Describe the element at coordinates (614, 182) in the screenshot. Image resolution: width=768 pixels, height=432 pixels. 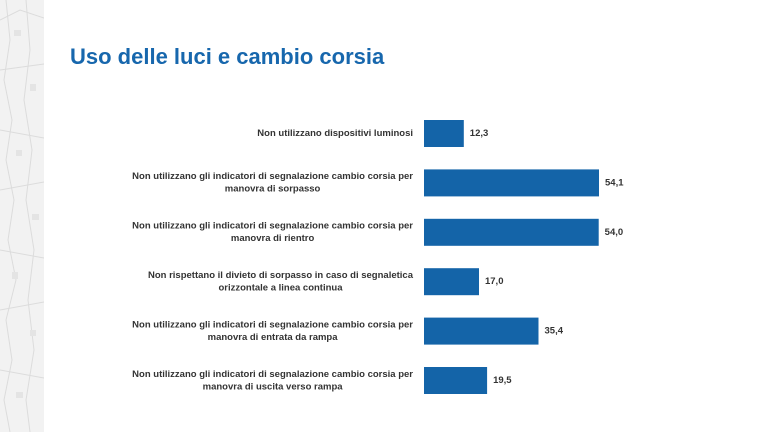
I see `value-label-2: 54,1` at that location.